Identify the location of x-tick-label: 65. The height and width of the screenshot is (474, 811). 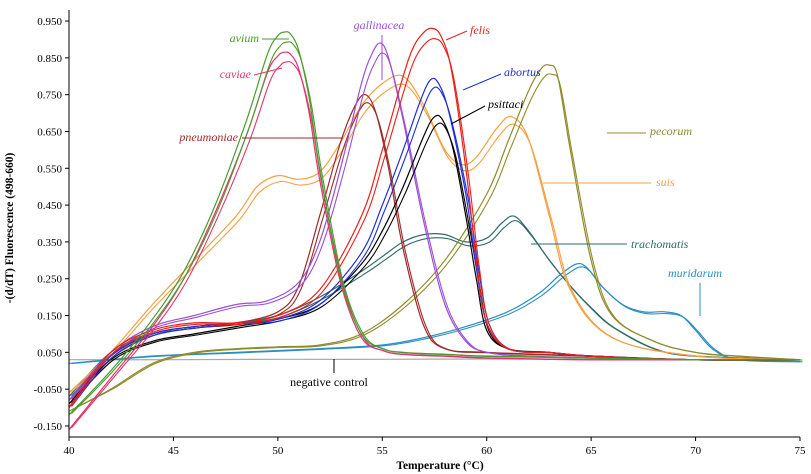
(592, 451).